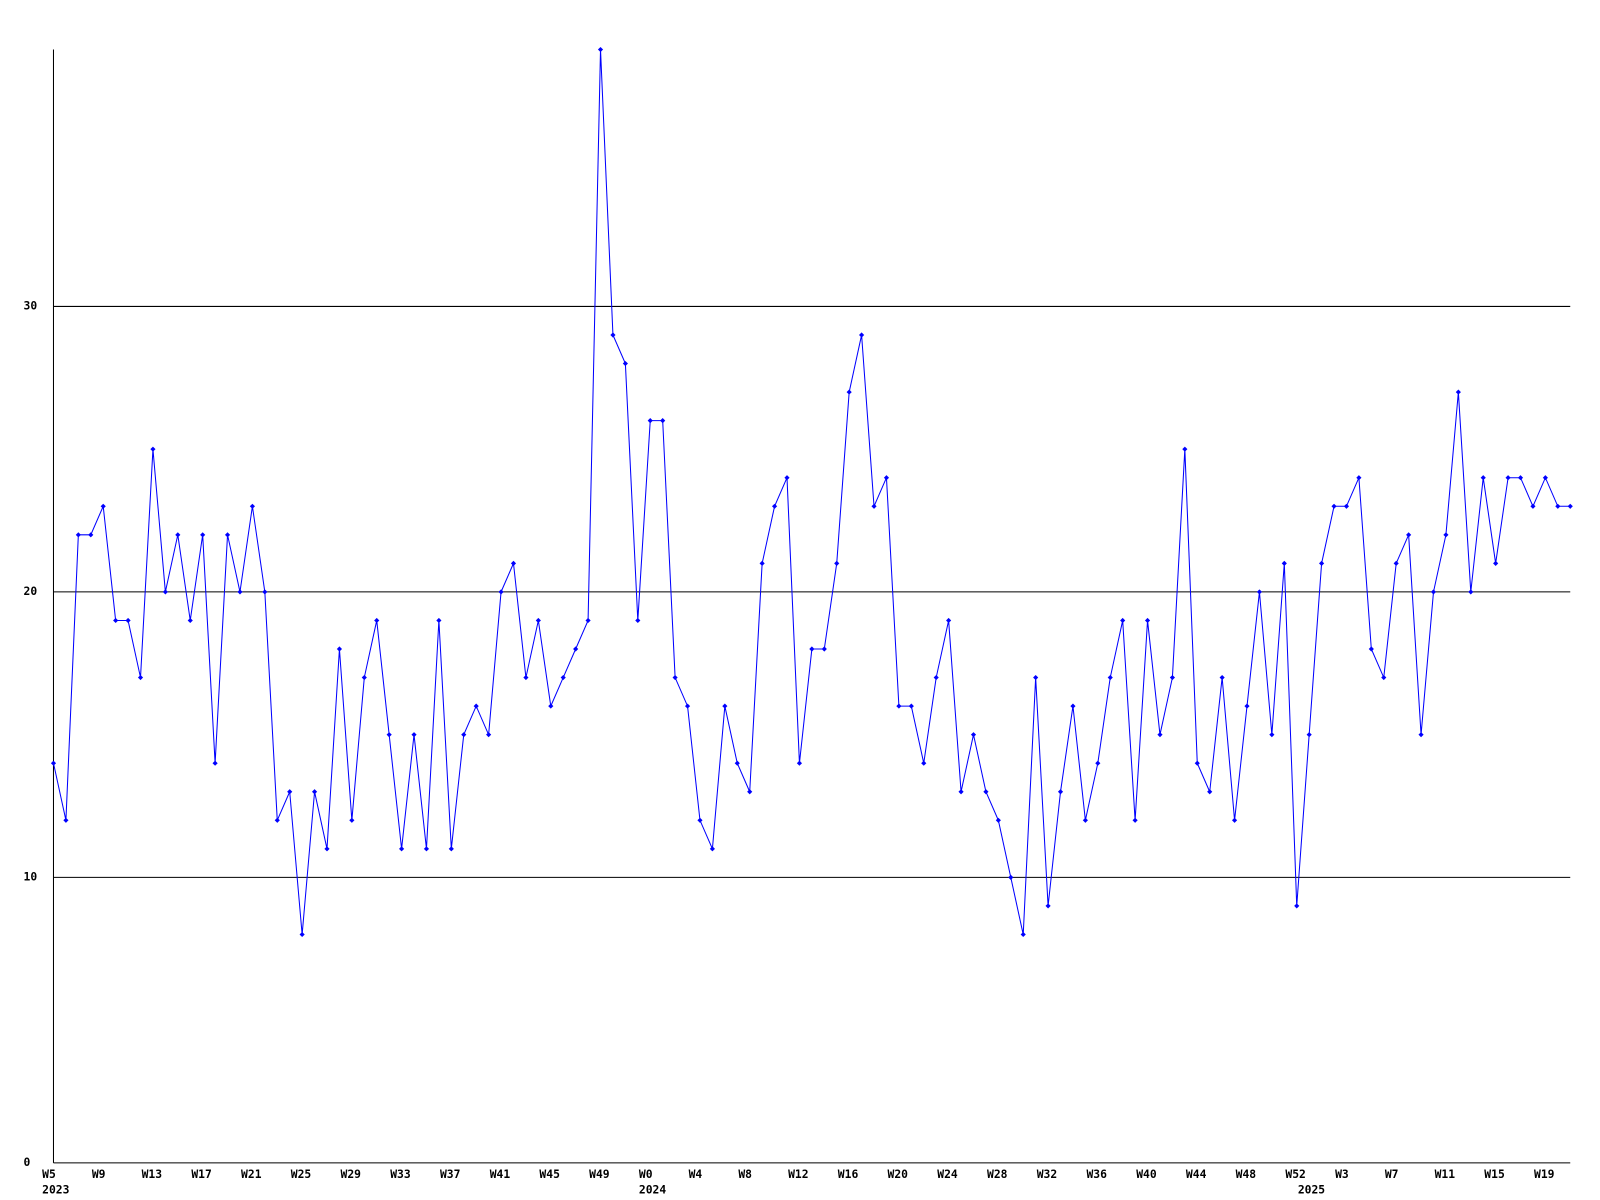 This screenshot has height=1200, width=1600. What do you see at coordinates (696, 1174) in the screenshot?
I see `x-tick-label: W4` at bounding box center [696, 1174].